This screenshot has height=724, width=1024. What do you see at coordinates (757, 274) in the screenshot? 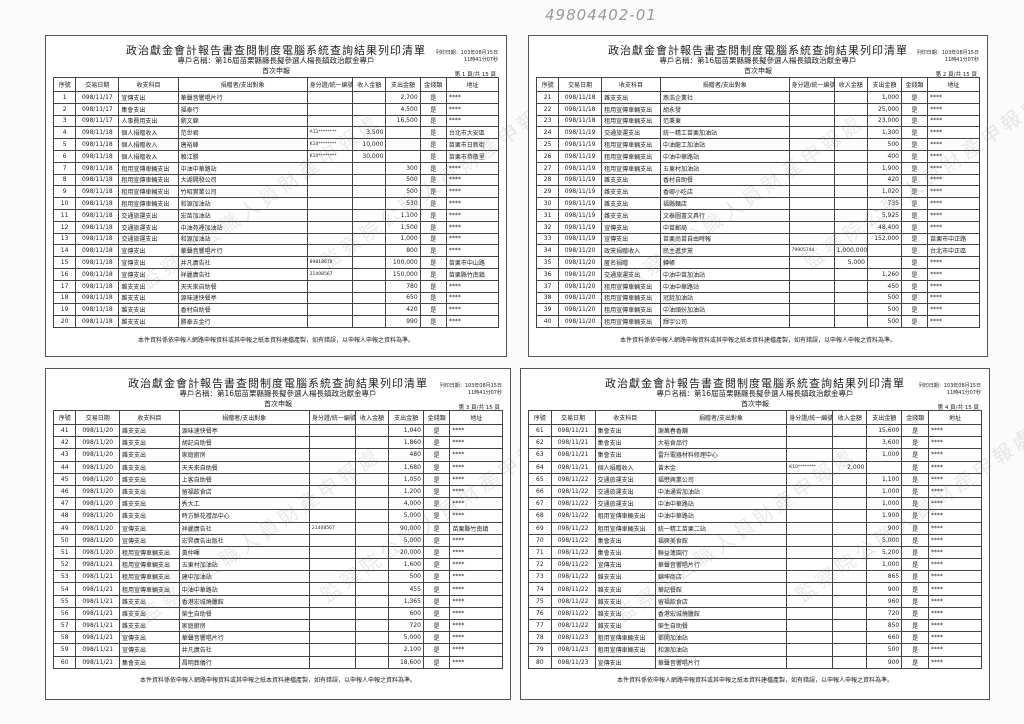
I see `table-row: 36 098/11/20 交通旅運支出 中油中苗加油站 1,260 是 ****` at bounding box center [757, 274].